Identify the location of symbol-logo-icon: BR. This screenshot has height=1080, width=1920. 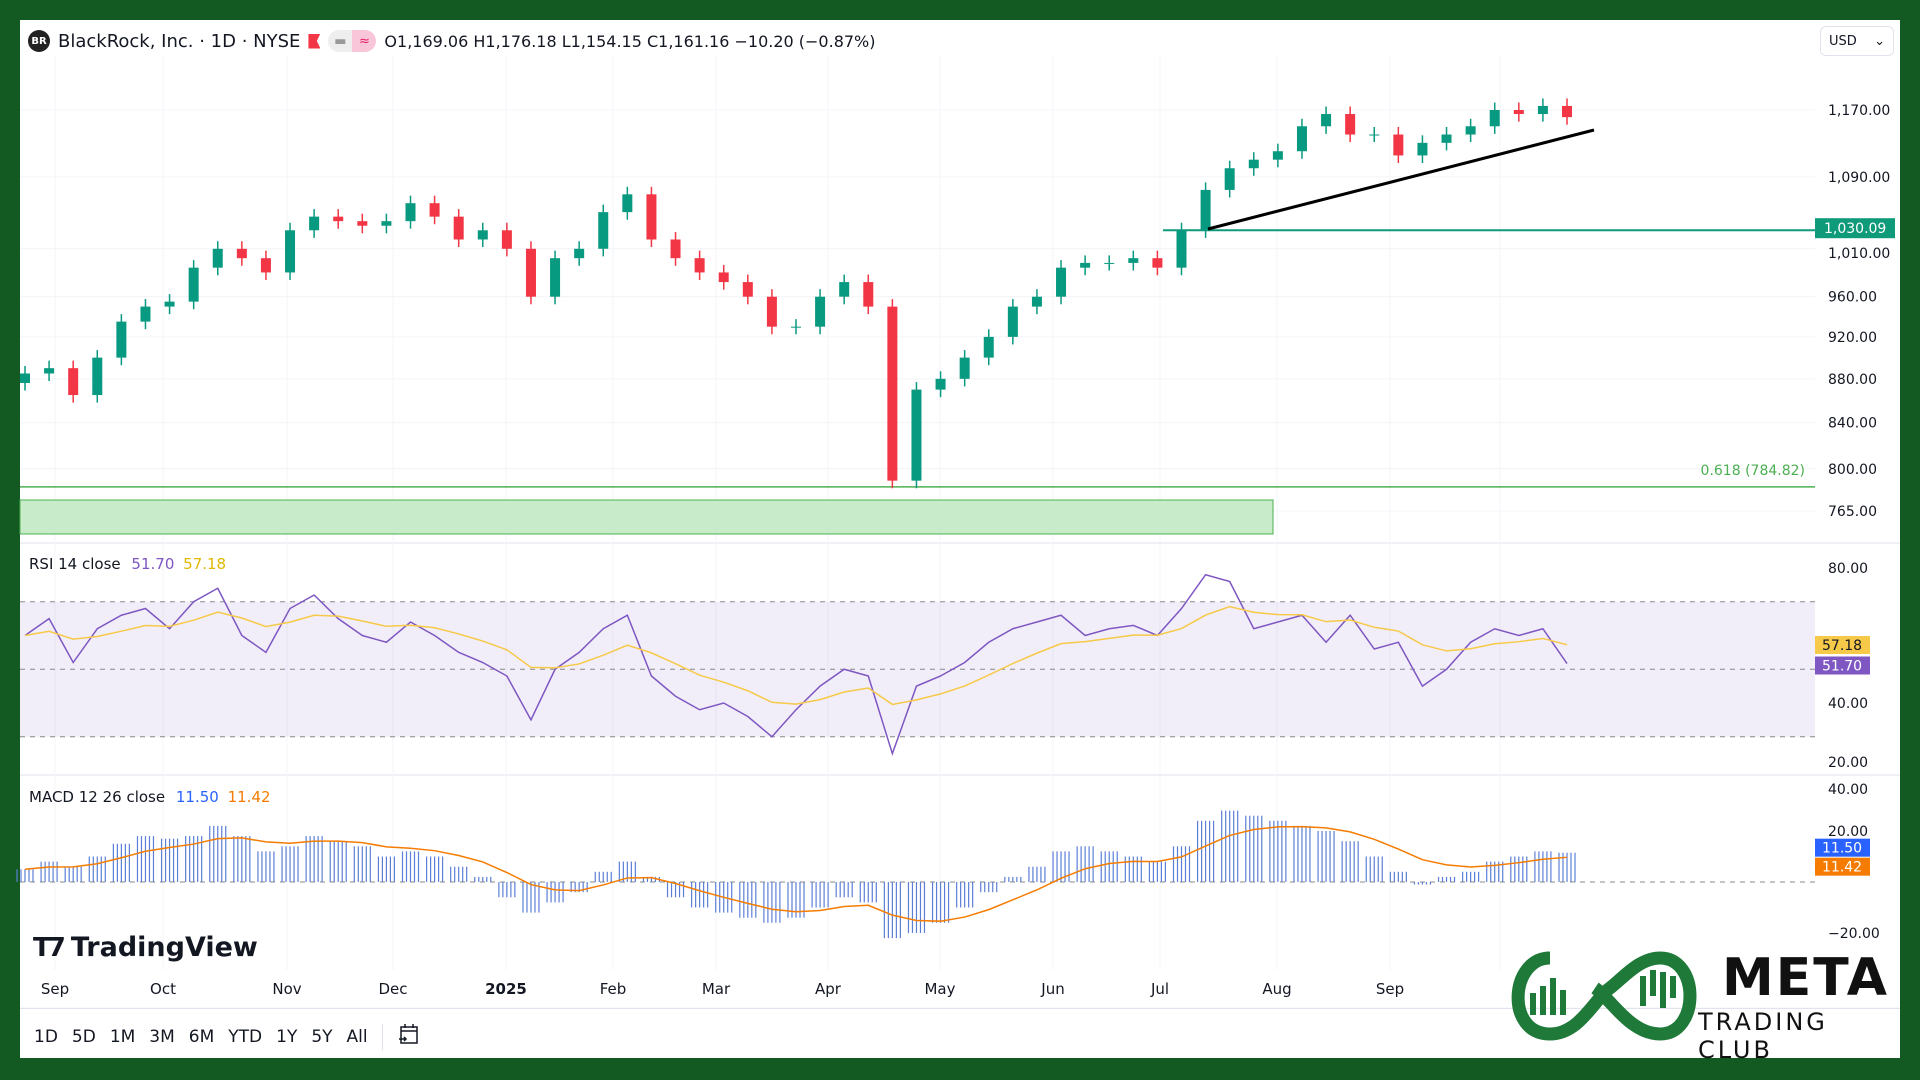
(39, 41).